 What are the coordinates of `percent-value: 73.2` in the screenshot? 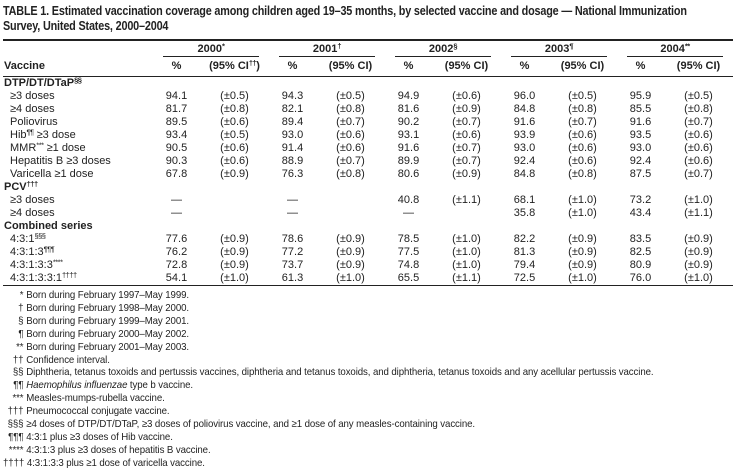 It's located at (640, 200).